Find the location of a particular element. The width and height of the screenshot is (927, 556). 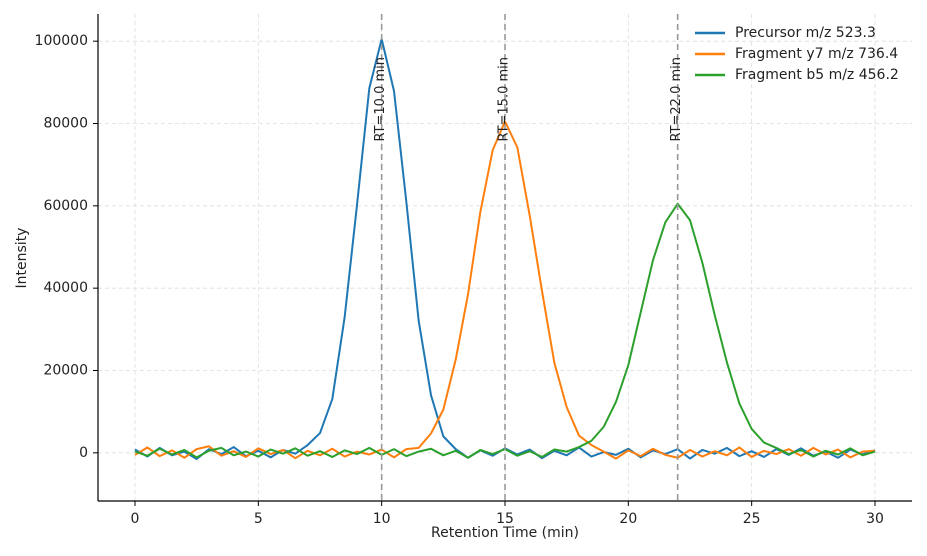

y-tick-label: 40000 is located at coordinates (65, 288).